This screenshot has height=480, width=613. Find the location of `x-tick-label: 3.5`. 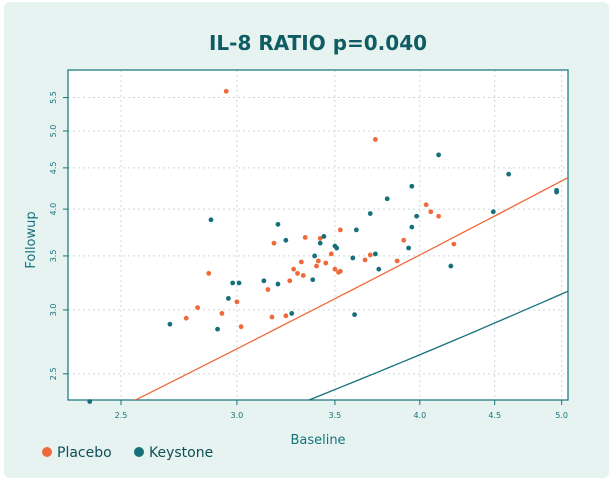

x-tick-label: 3.5 is located at coordinates (335, 415).